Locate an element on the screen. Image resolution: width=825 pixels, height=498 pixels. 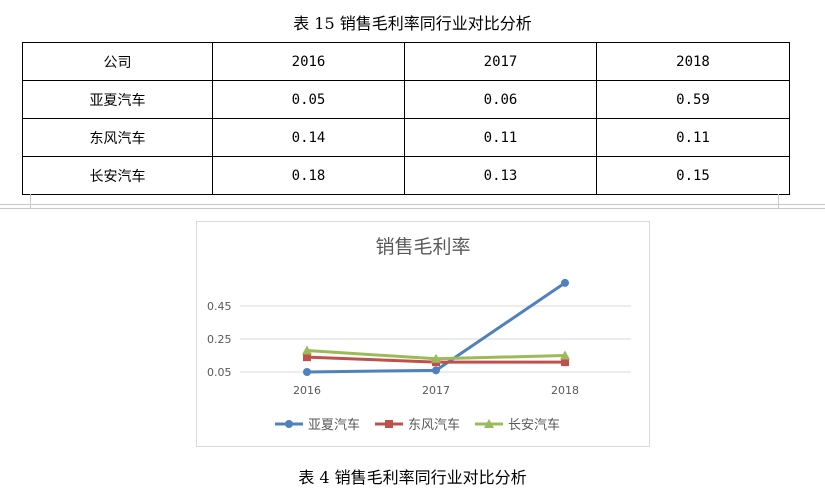
legend-item: 长安汽车 is located at coordinates (517, 425).